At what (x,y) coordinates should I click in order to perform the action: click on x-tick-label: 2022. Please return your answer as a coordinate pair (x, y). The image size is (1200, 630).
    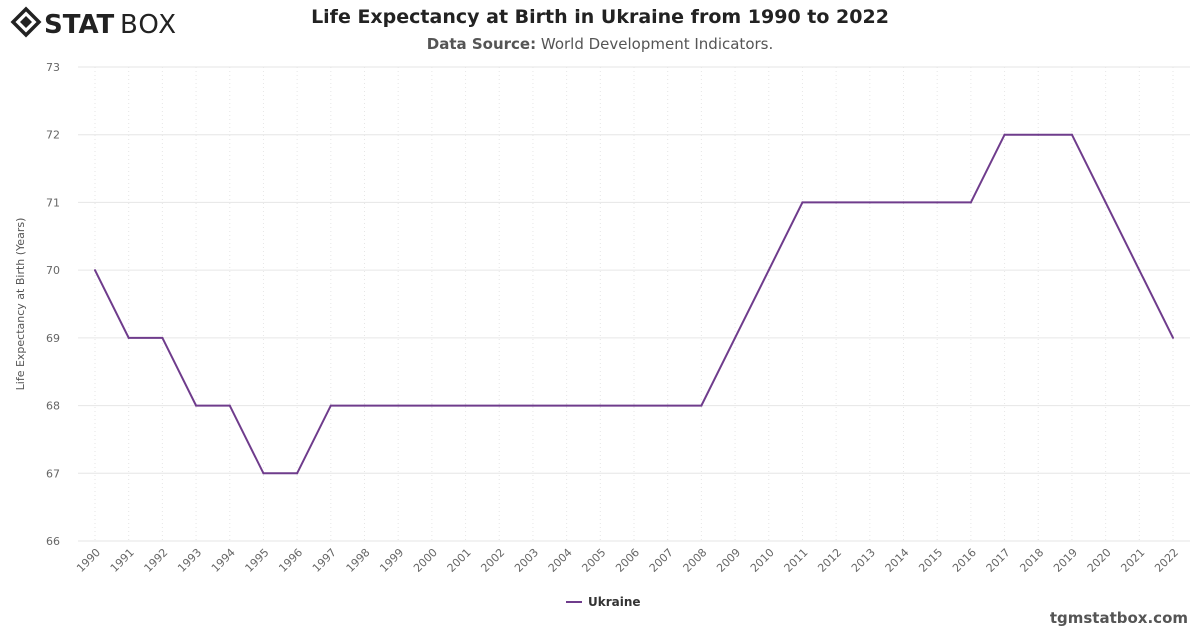
    Looking at the image, I should click on (1166, 560).